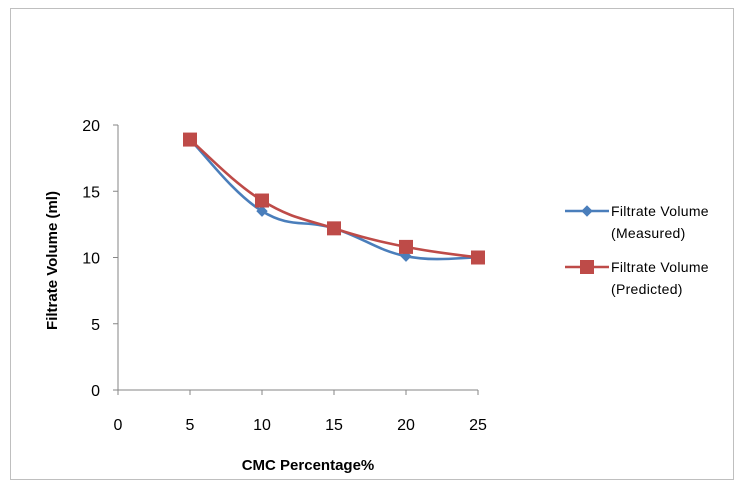 The image size is (738, 484). I want to click on x-tick-label: 10, so click(262, 425).